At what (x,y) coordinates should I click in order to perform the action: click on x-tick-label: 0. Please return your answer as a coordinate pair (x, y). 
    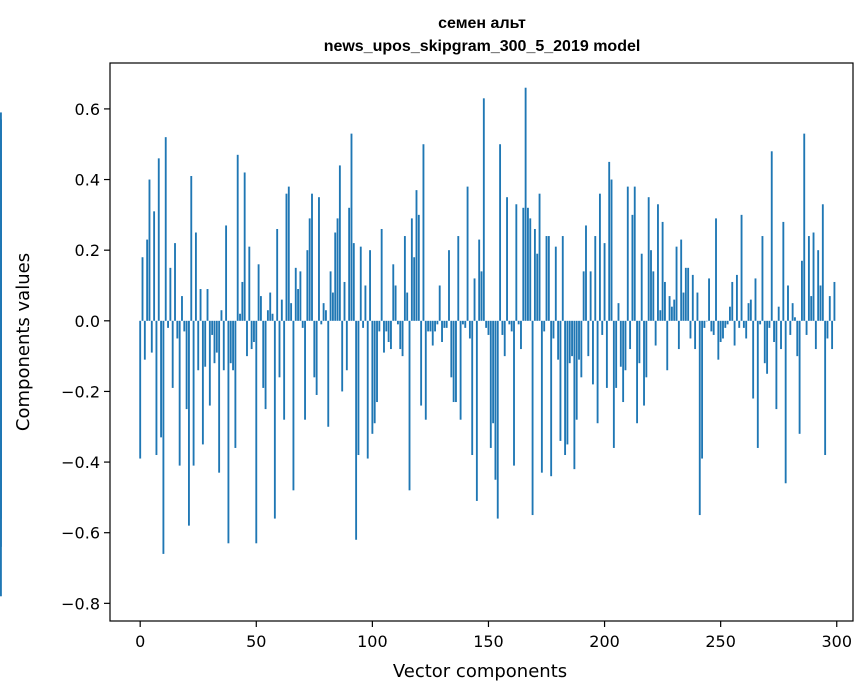
    Looking at the image, I should click on (140, 641).